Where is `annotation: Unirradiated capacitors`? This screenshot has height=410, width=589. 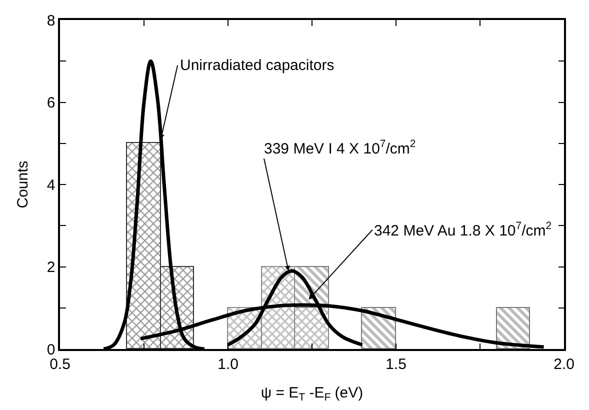
annotation: Unirradiated capacitors is located at coordinates (257, 65).